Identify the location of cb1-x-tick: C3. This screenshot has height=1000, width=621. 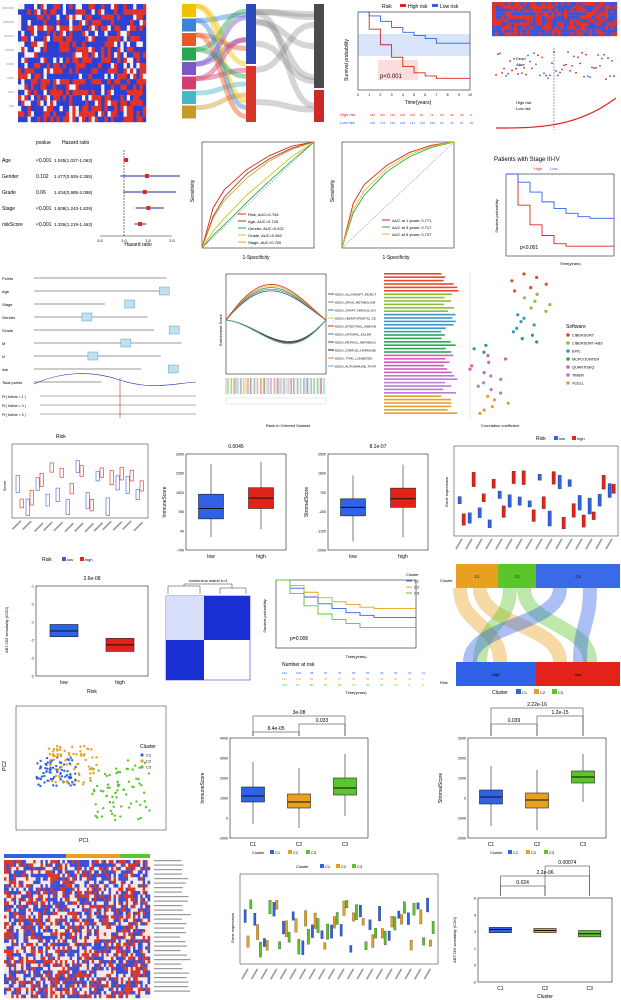
(583, 845).